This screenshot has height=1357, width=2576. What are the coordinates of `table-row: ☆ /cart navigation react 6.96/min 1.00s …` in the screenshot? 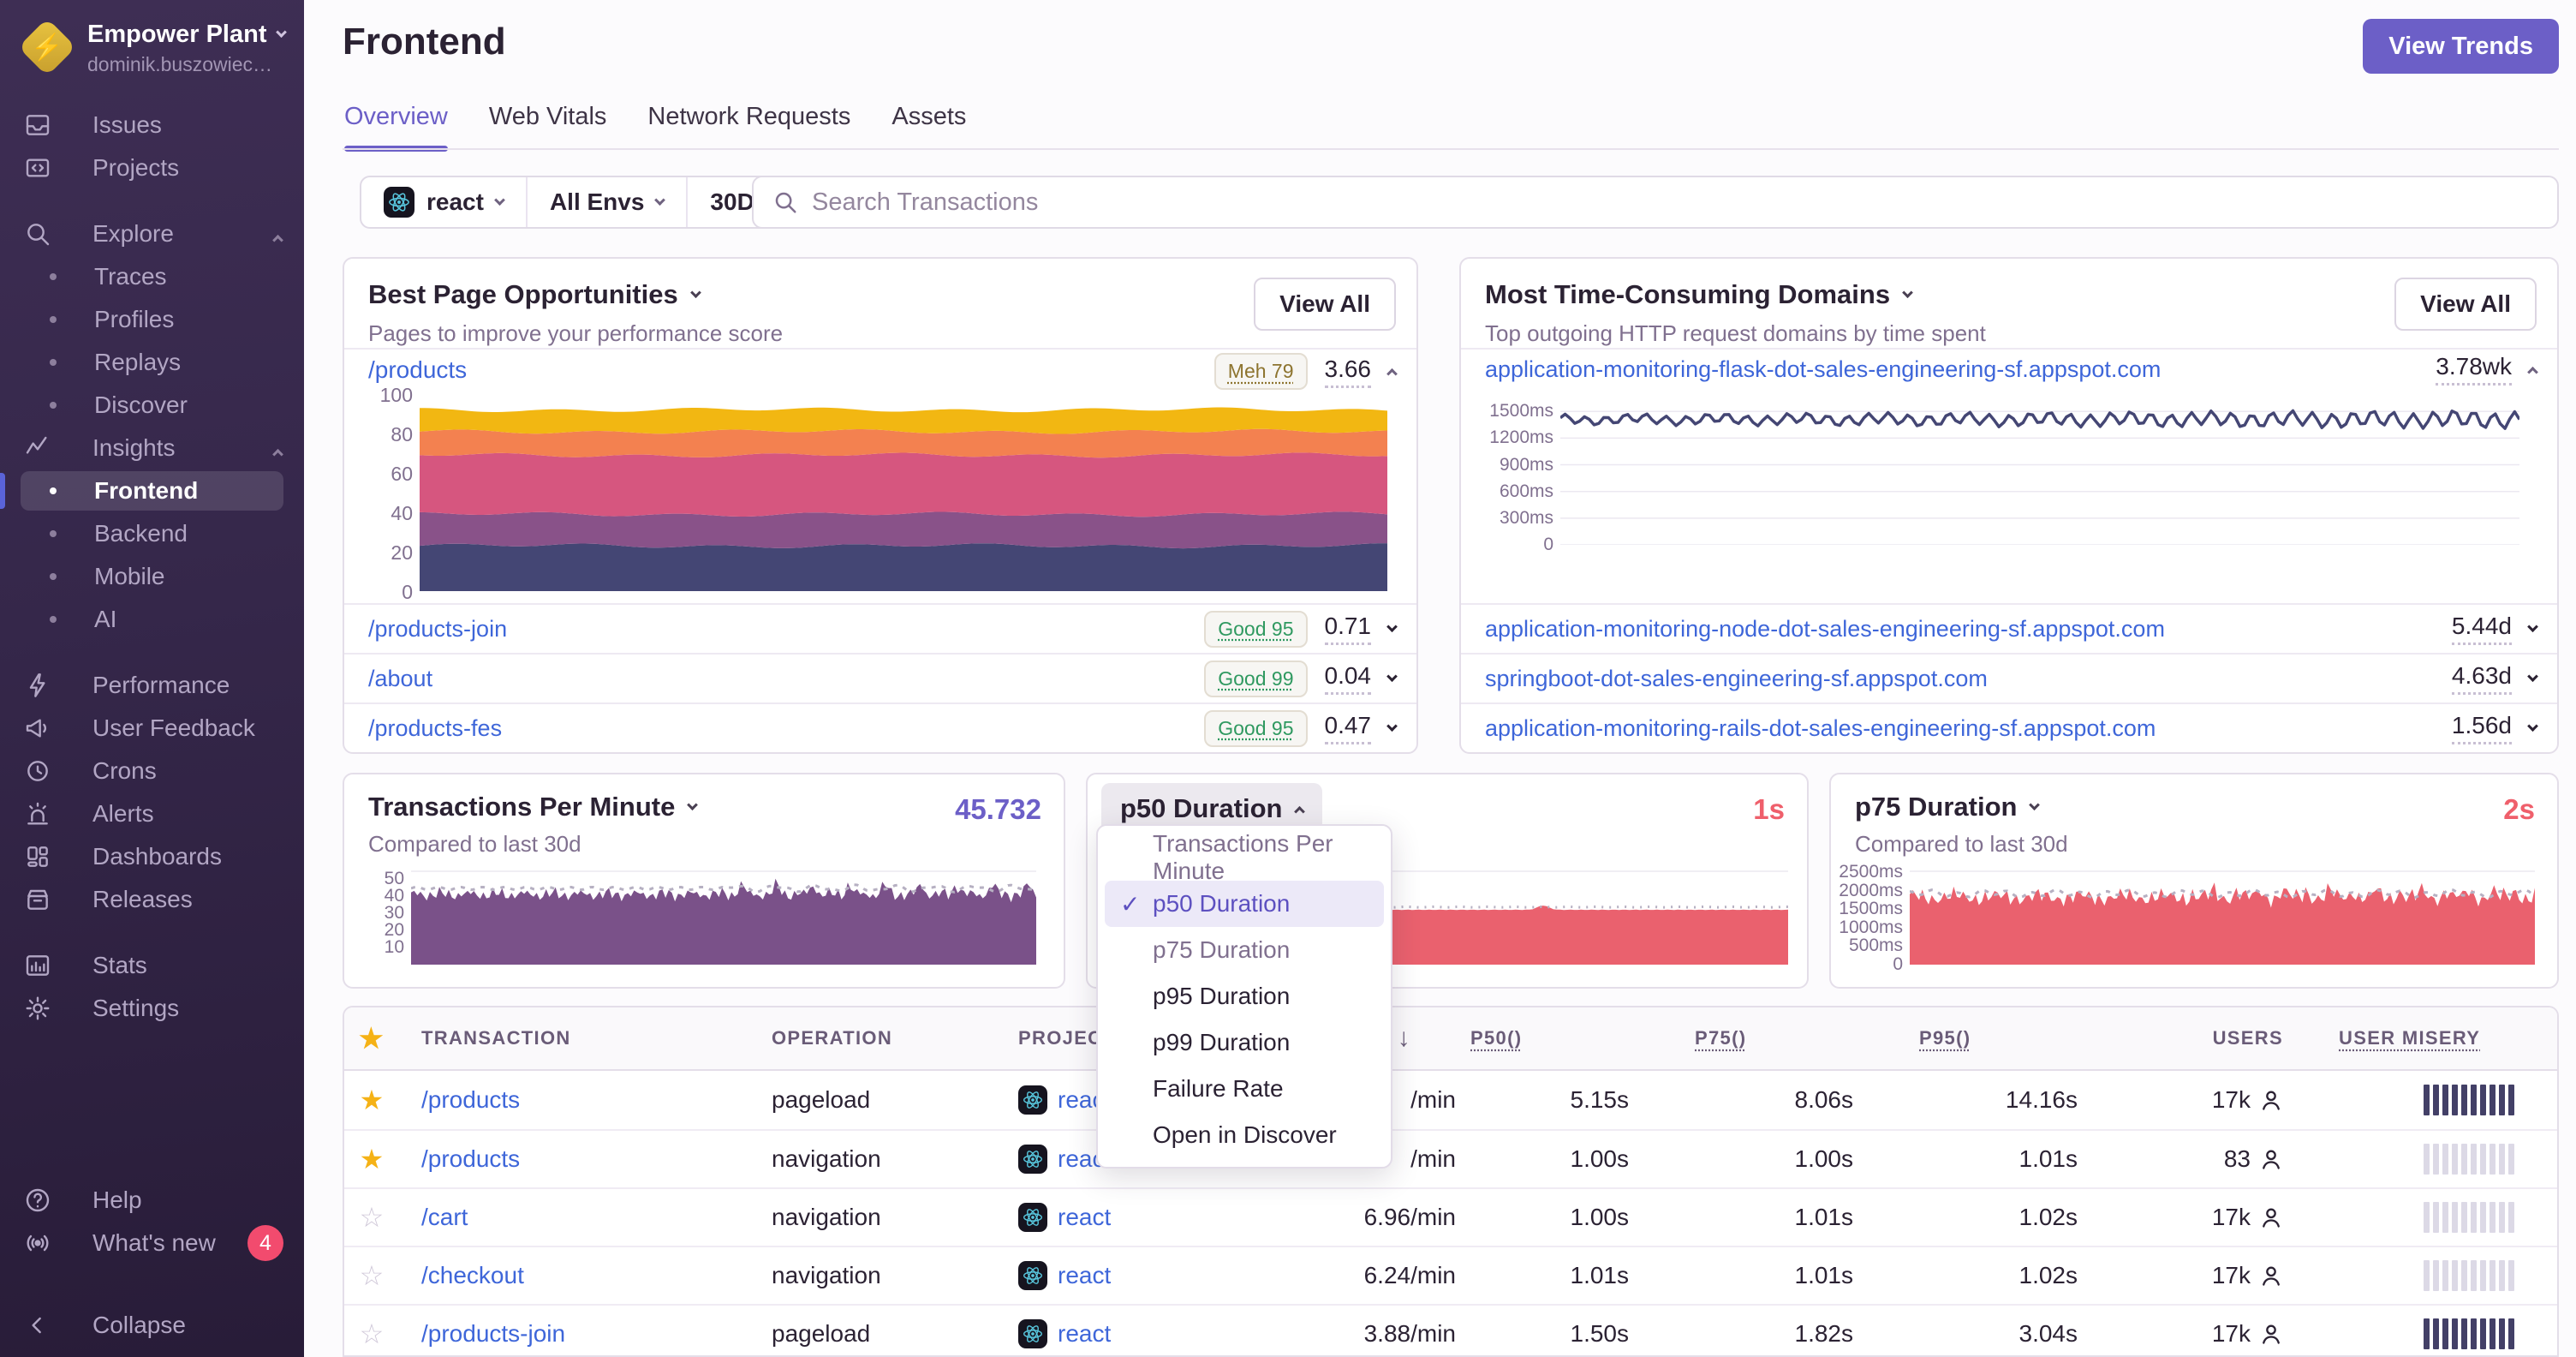 It's located at (1450, 1217).